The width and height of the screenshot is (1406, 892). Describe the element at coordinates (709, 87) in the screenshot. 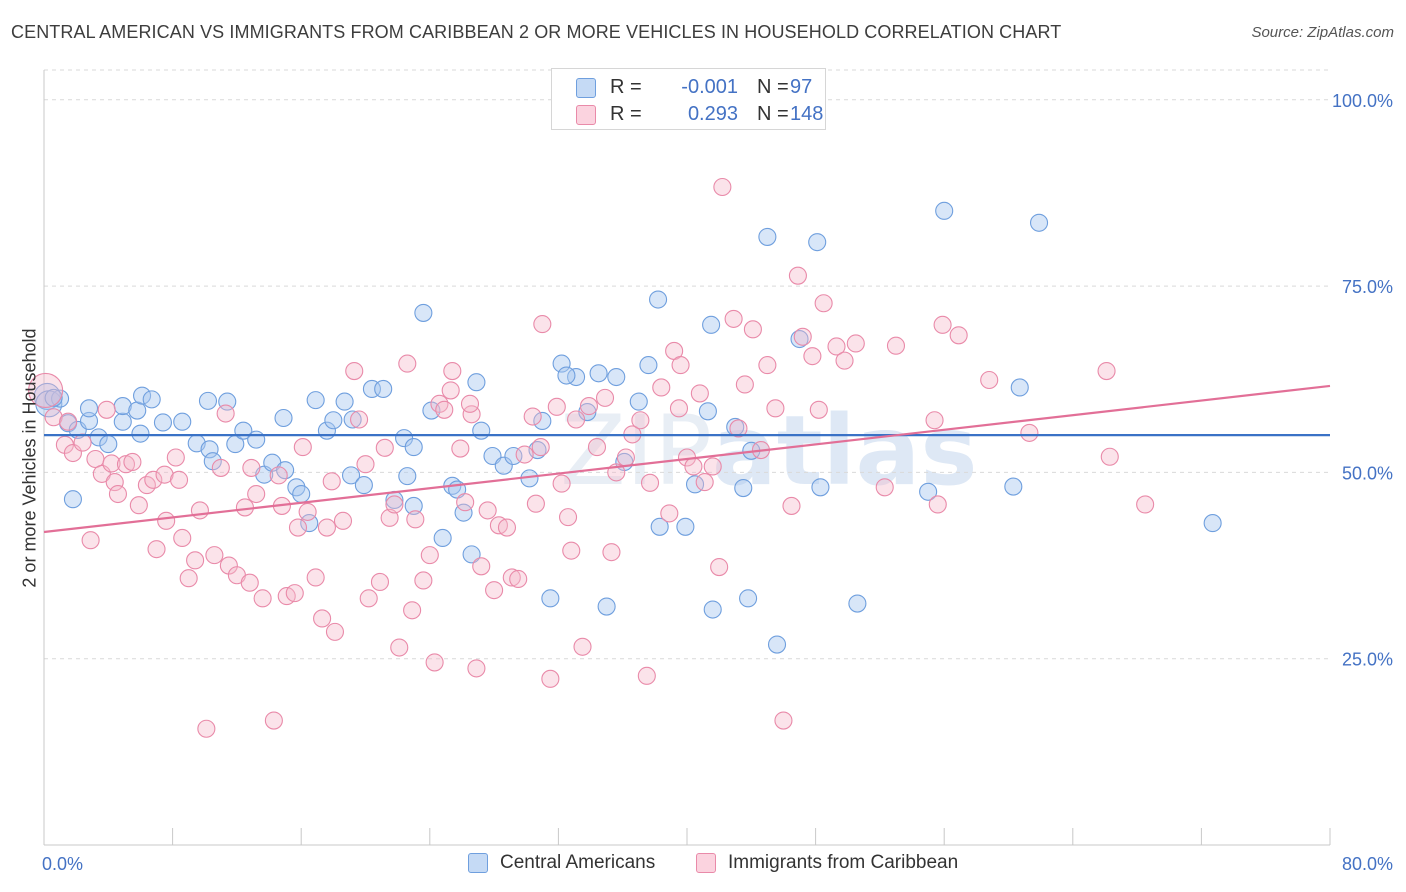

I see `legend-r-value: -0.001` at that location.